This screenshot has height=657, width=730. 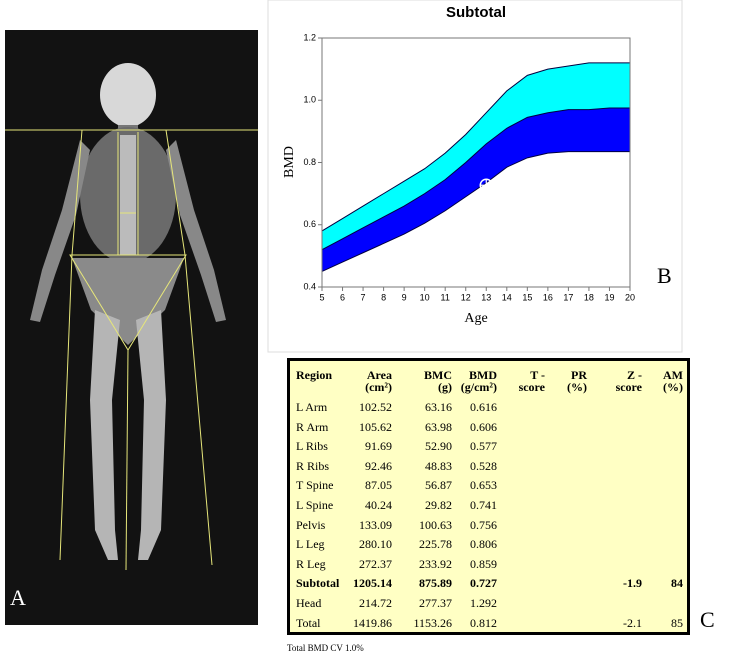 I want to click on x-tick-label: 7, so click(x=363, y=297).